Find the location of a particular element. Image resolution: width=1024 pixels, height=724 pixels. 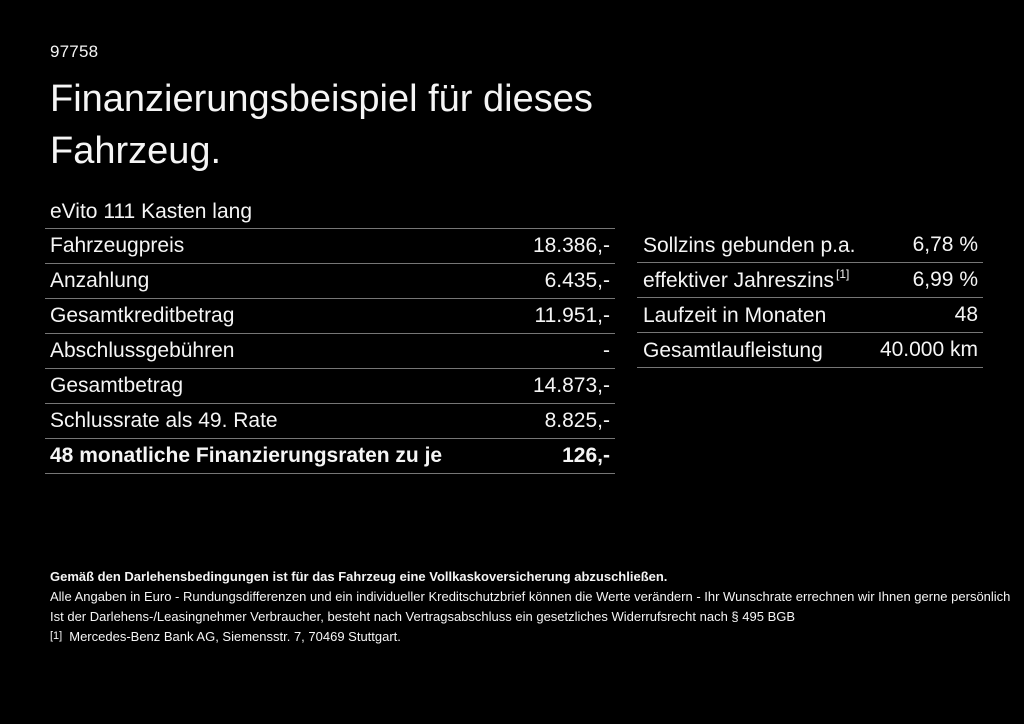

table-row-fahrzeugpreis: Fahrzeugpreis 18.386,- is located at coordinates (330, 246).